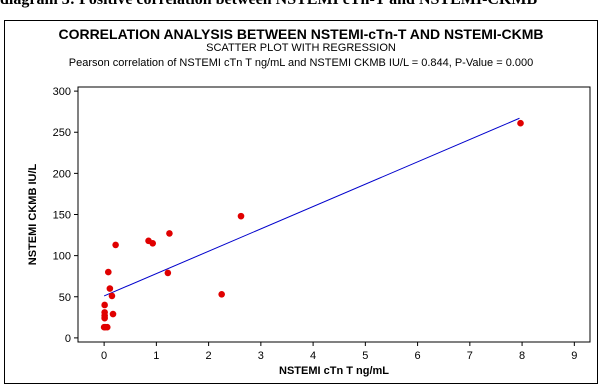 The image size is (602, 388). Describe the element at coordinates (301, 48) in the screenshot. I see `chart-subtitle: SCATTER PLOT WITH REGRESSION` at that location.